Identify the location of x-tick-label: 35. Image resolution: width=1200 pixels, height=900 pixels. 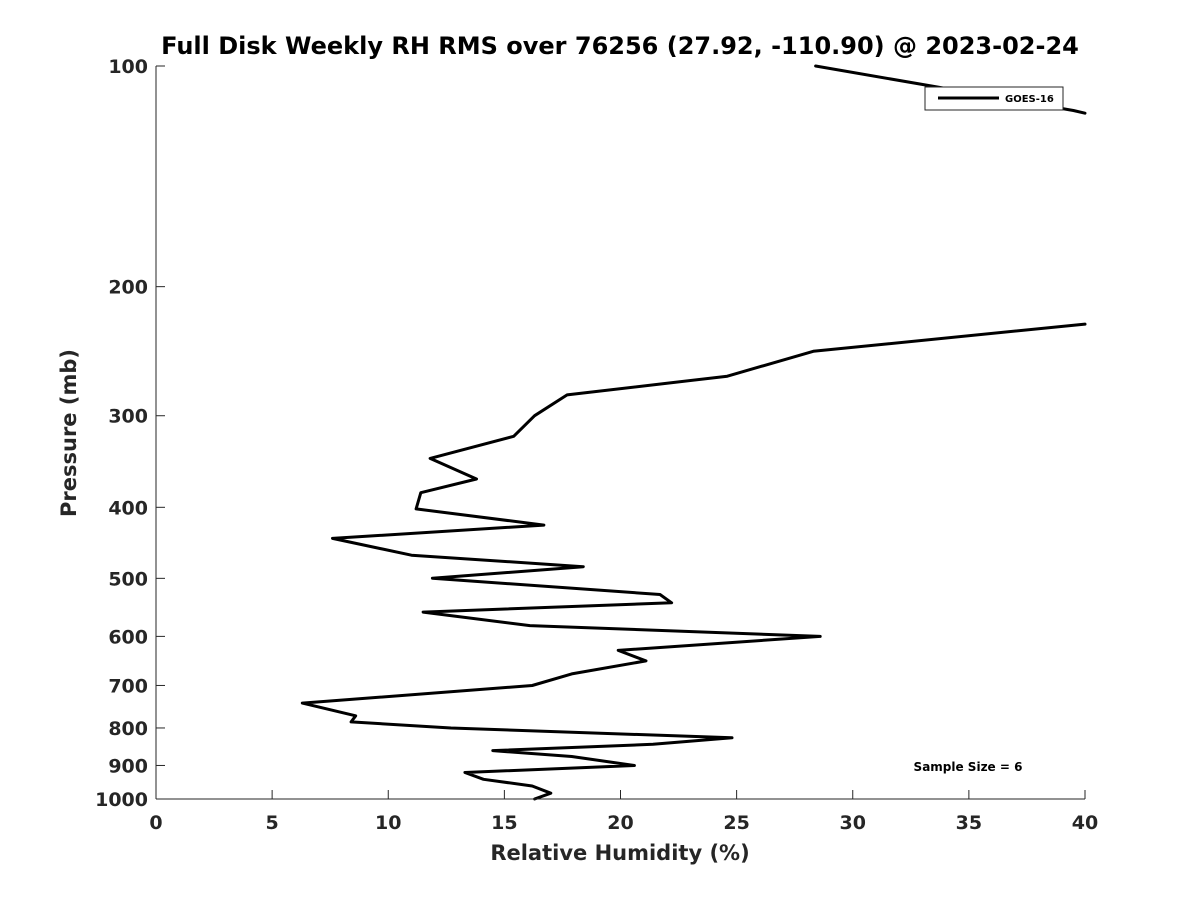
(969, 823).